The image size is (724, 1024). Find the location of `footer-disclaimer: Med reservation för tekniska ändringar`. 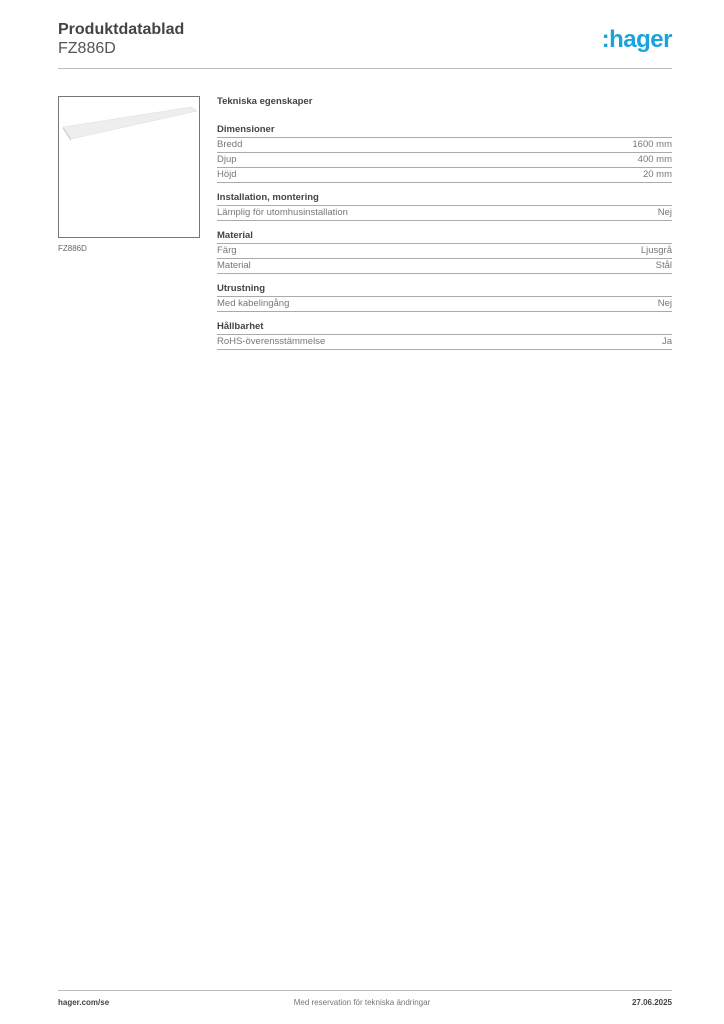

footer-disclaimer: Med reservation för tekniska ändringar is located at coordinates (362, 1002).